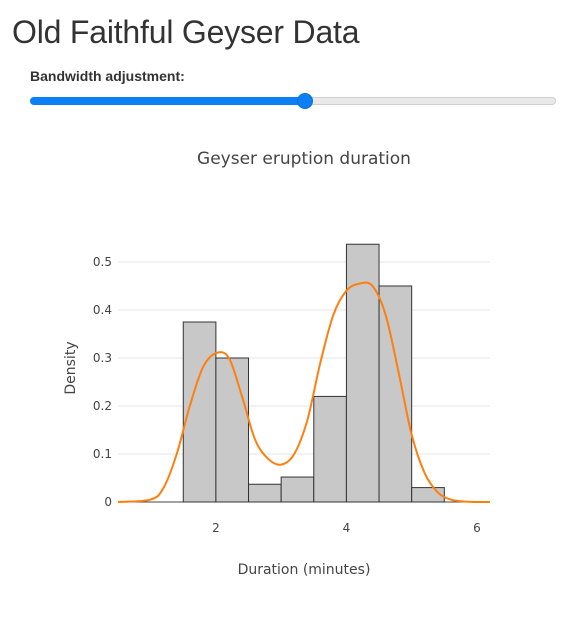 The height and width of the screenshot is (618, 579). Describe the element at coordinates (71, 367) in the screenshot. I see `y-axis-title: Density` at that location.